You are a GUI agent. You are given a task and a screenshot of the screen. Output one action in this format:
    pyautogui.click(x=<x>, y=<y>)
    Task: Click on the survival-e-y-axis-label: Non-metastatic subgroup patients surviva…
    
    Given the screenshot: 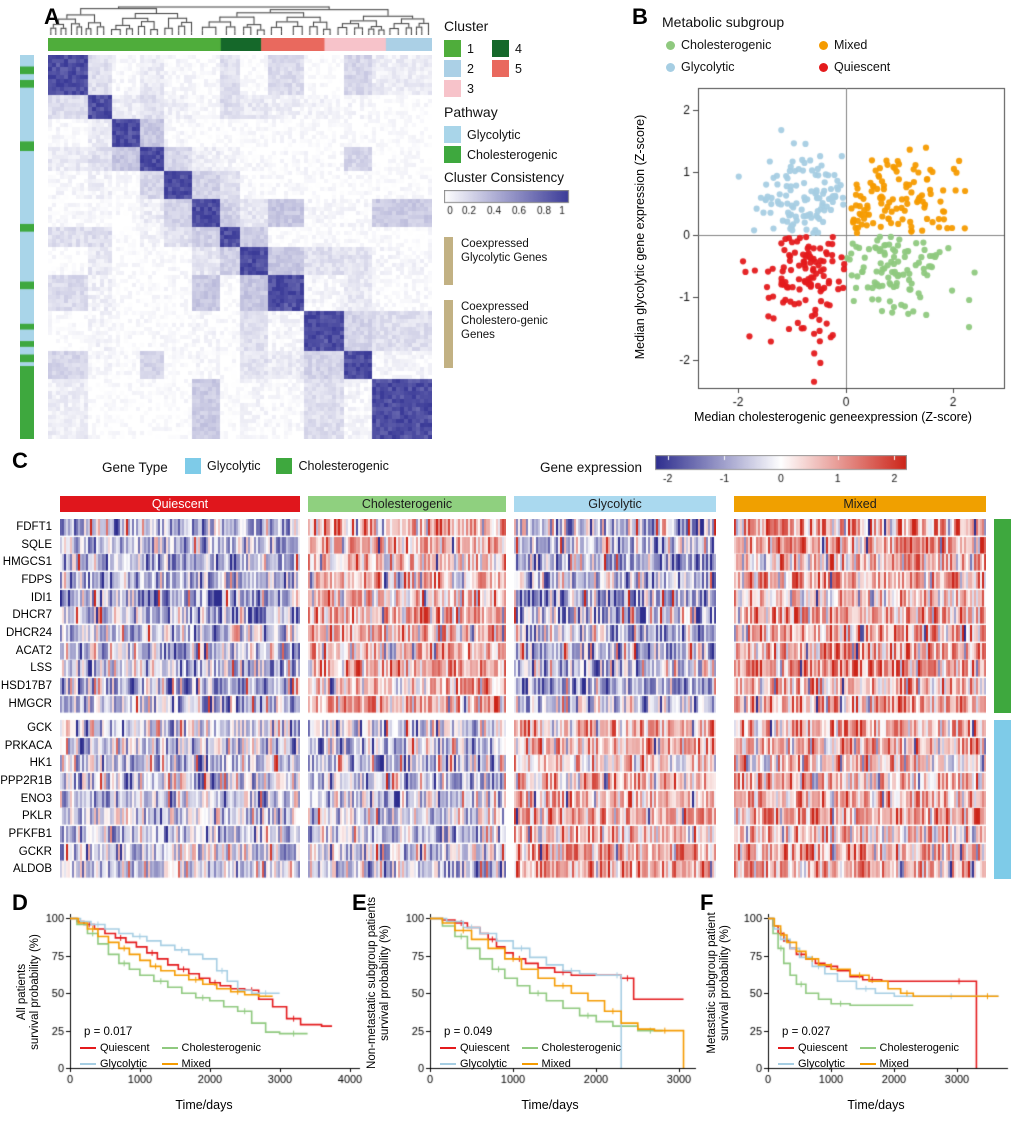 What is the action you would take?
    pyautogui.click(x=379, y=983)
    